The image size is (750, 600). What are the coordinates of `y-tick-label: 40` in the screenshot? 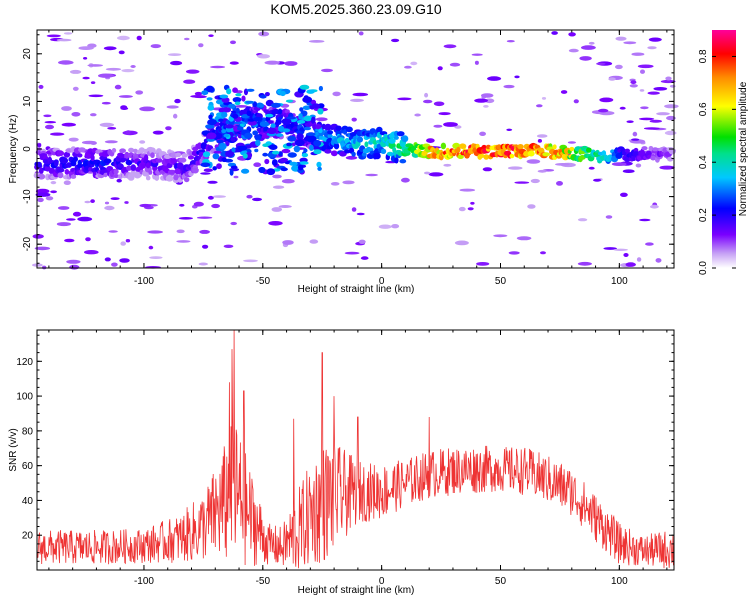 It's located at (28, 501).